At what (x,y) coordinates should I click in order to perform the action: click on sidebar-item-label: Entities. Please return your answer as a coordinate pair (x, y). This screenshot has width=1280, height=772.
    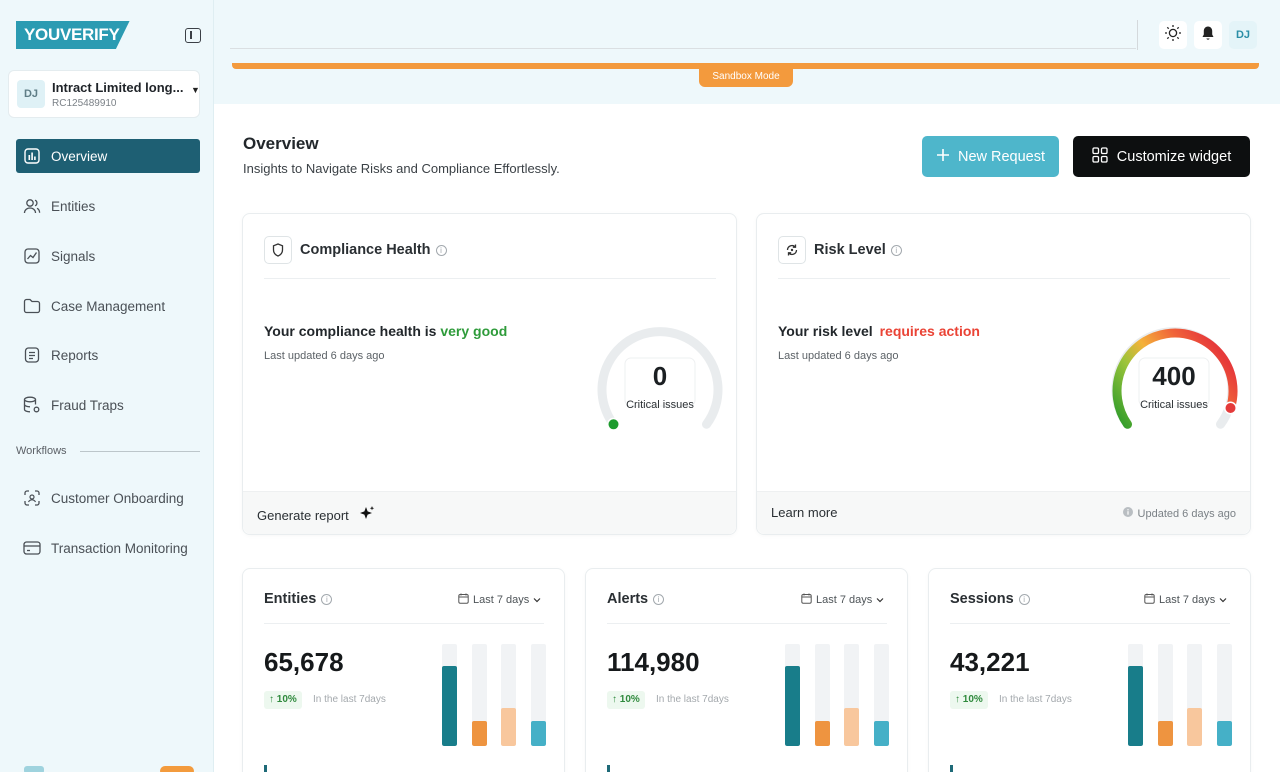
    Looking at the image, I should click on (73, 206).